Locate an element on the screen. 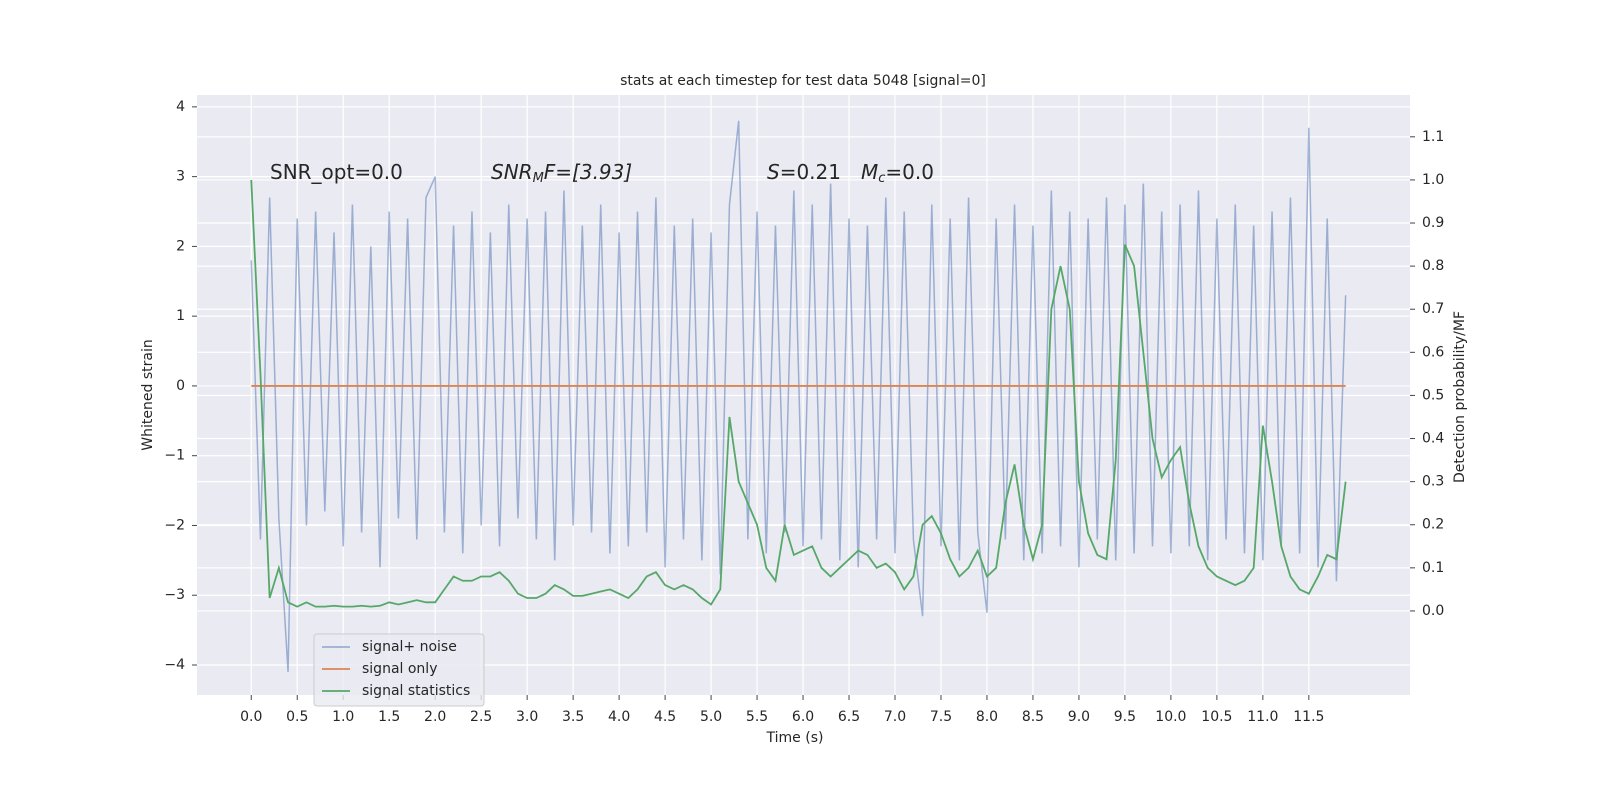 The height and width of the screenshot is (800, 1600). legend-box is located at coordinates (399, 670).